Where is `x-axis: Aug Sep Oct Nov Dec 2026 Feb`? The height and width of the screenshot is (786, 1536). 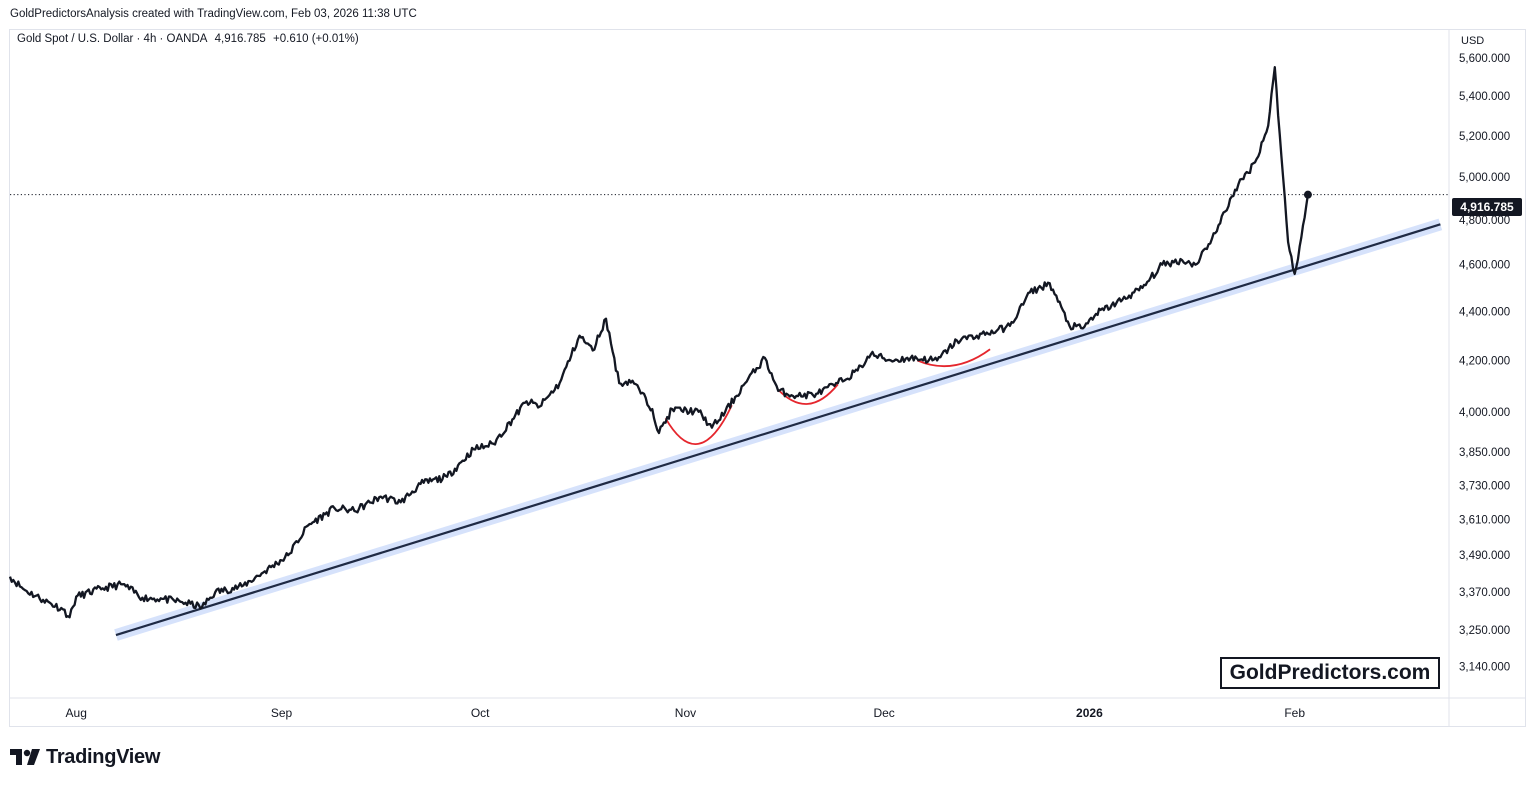 x-axis: Aug Sep Oct Nov Dec 2026 Feb is located at coordinates (686, 713).